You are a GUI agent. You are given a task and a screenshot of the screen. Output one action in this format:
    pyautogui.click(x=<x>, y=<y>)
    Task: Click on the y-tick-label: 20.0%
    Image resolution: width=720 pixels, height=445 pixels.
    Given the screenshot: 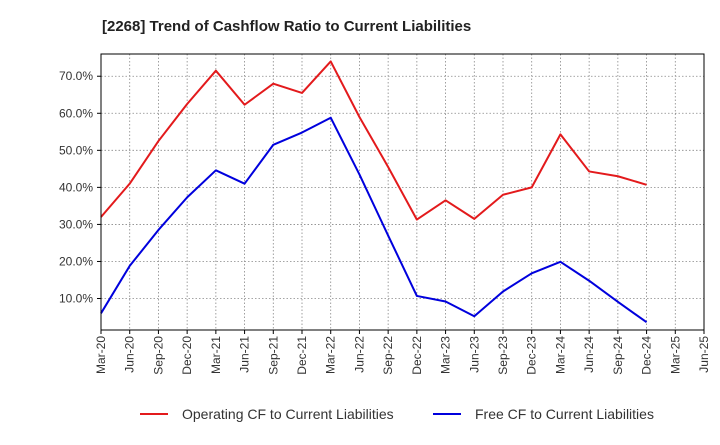 What is the action you would take?
    pyautogui.click(x=76, y=261)
    